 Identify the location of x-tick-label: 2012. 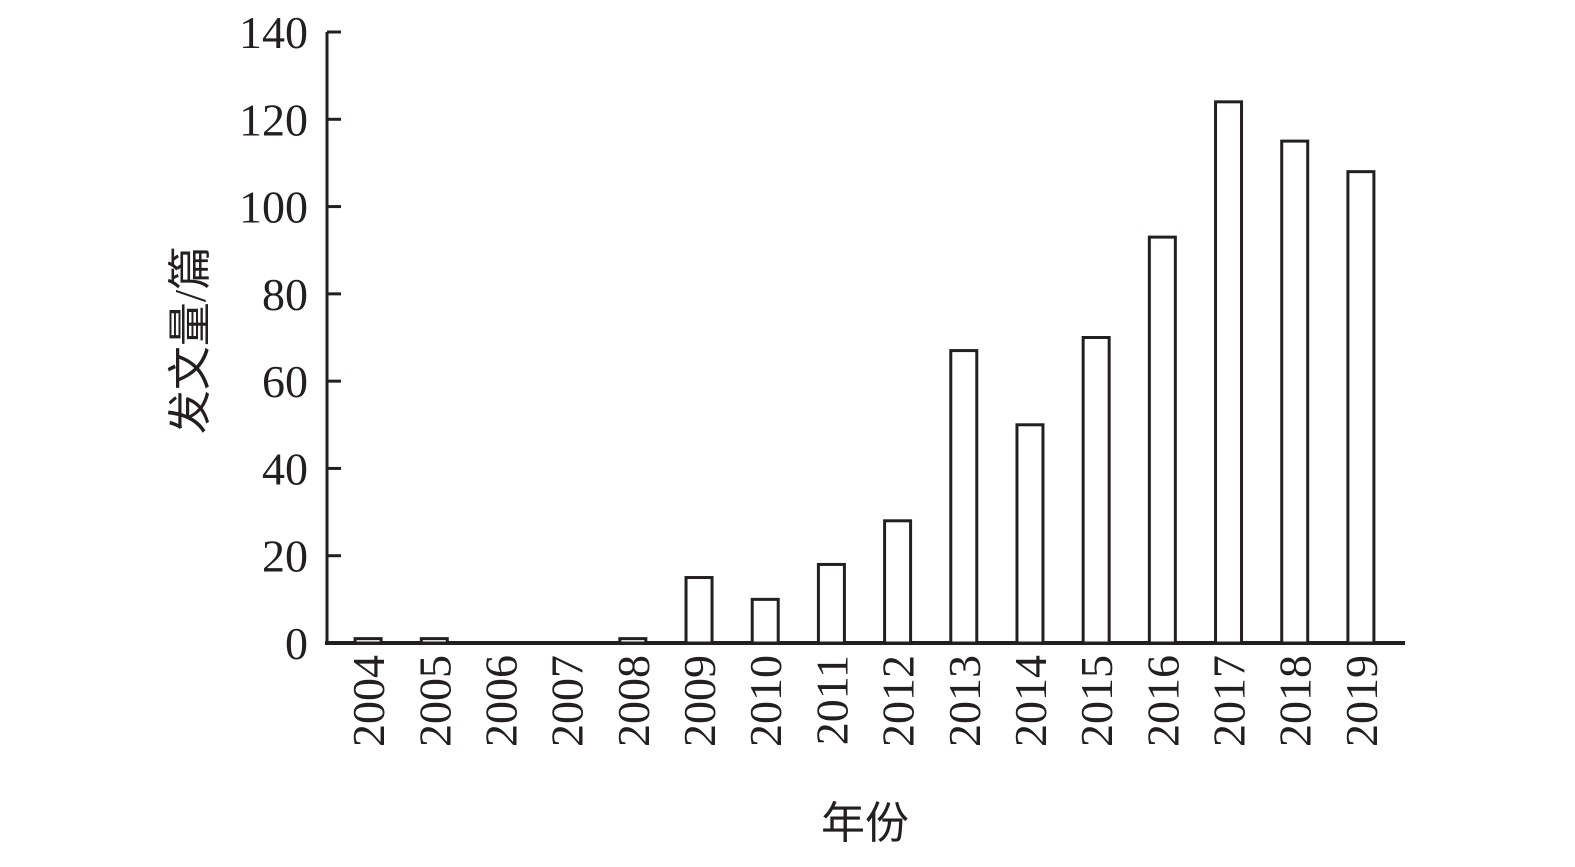
(898, 701).